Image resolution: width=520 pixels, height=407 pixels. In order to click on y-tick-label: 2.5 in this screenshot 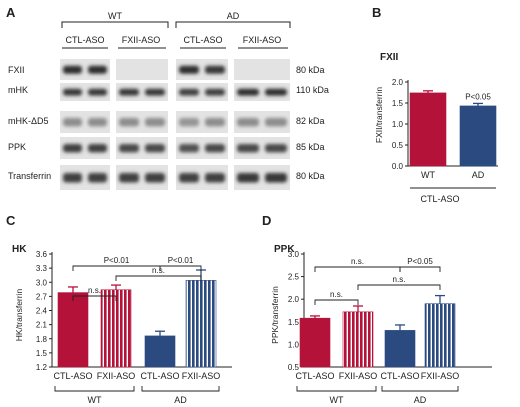, I will do `click(294, 277)`.